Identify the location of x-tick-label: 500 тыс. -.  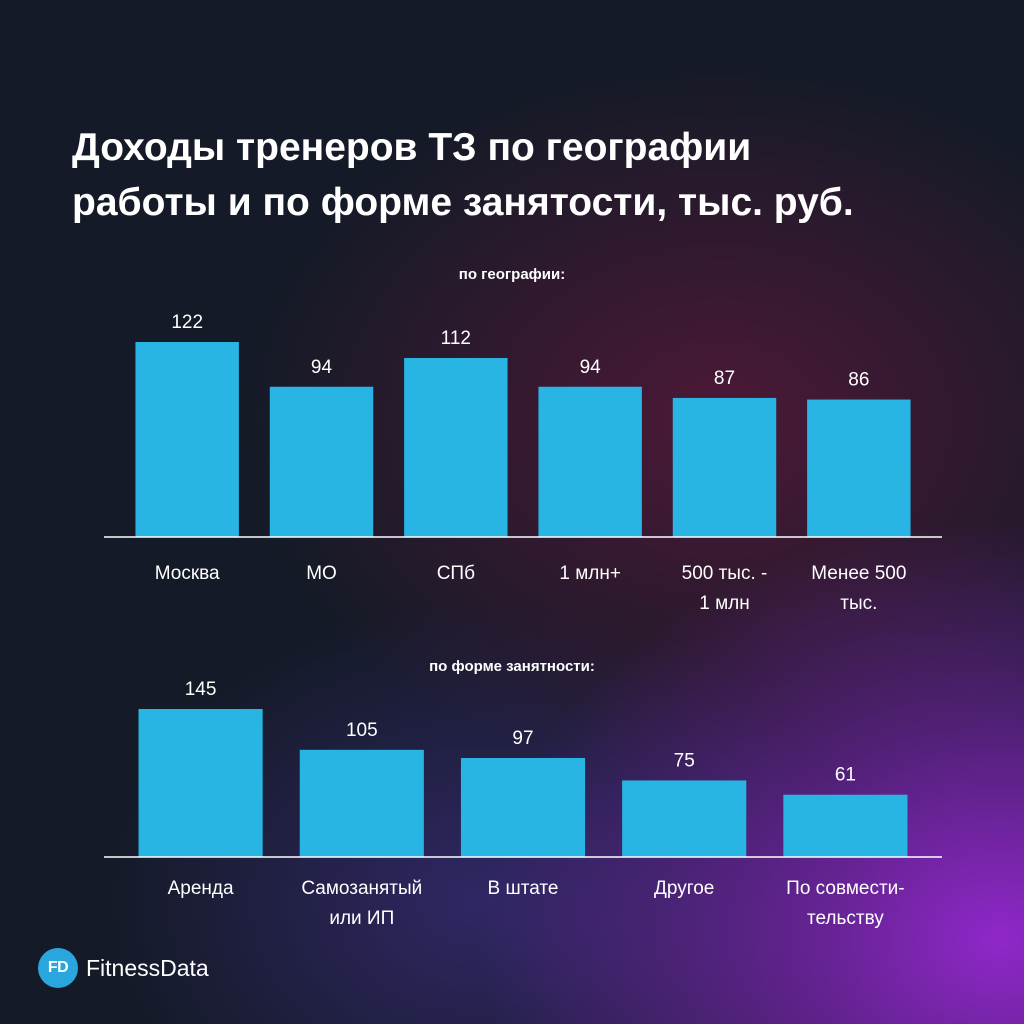
(725, 573).